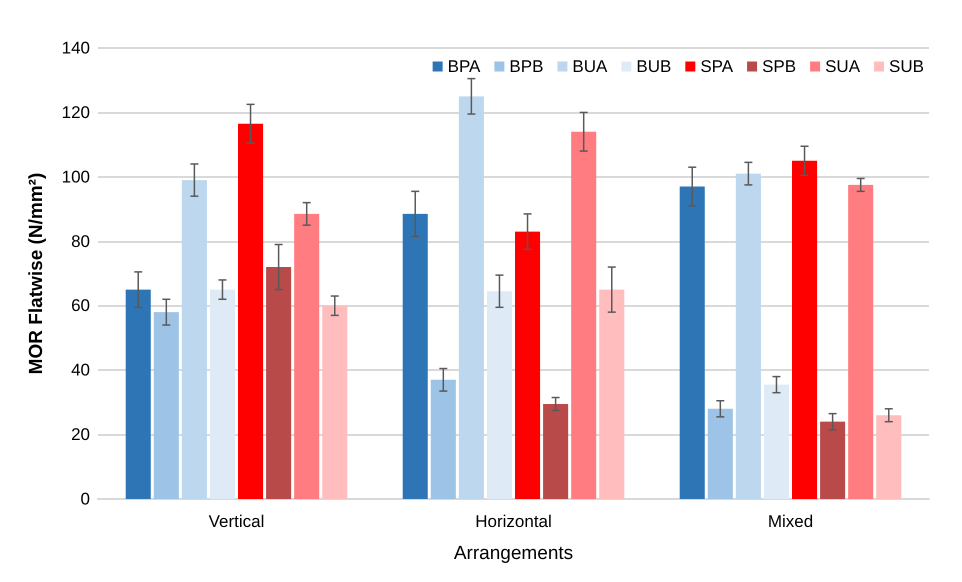 This screenshot has width=962, height=582. Describe the element at coordinates (779, 66) in the screenshot. I see `legend-label: SPB` at that location.